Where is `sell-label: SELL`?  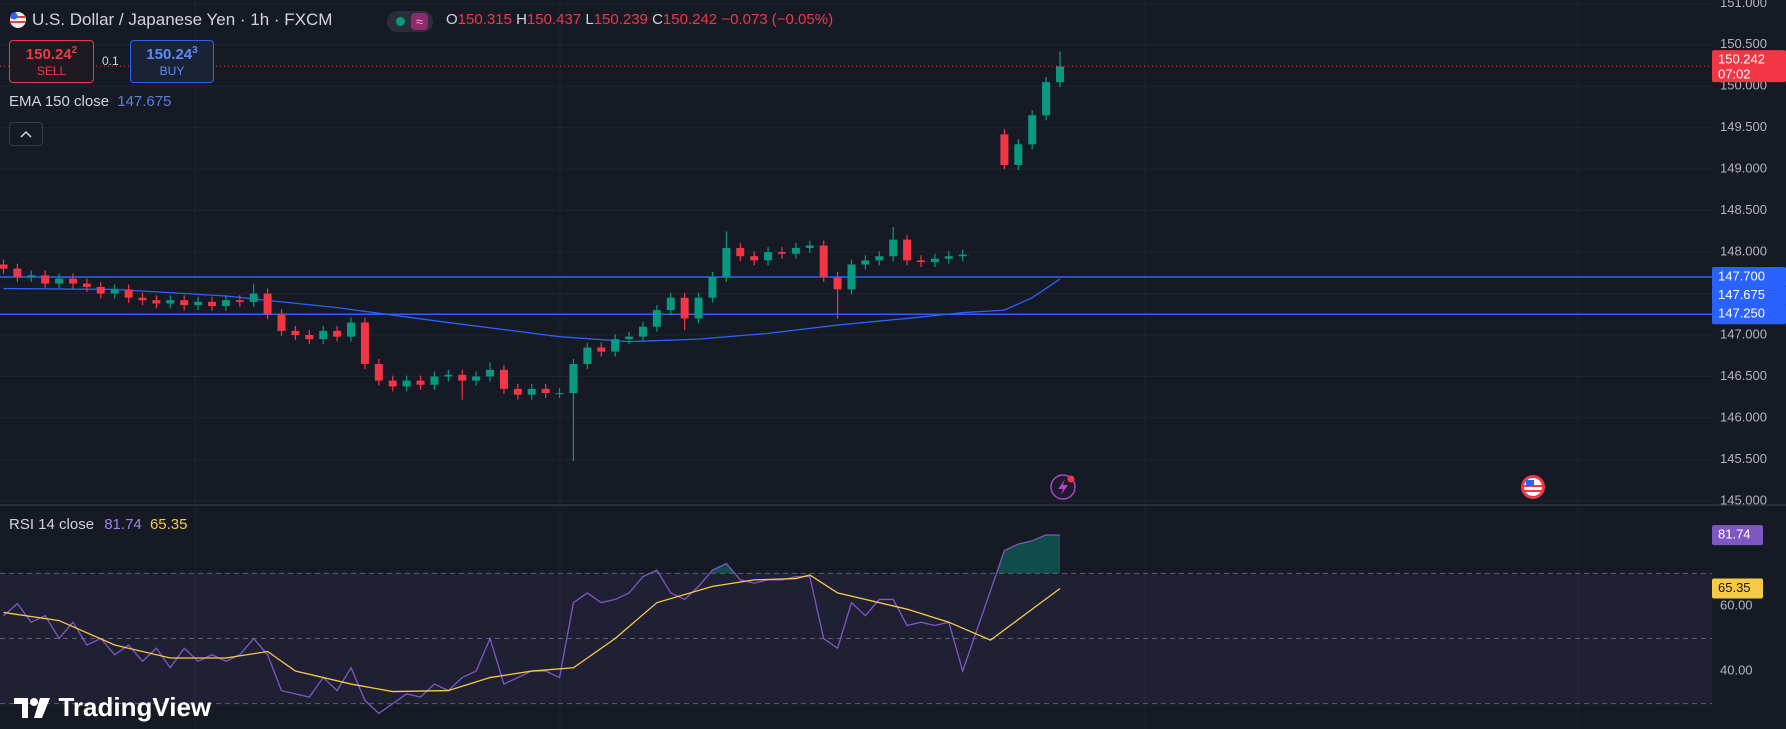
sell-label: SELL is located at coordinates (51, 71).